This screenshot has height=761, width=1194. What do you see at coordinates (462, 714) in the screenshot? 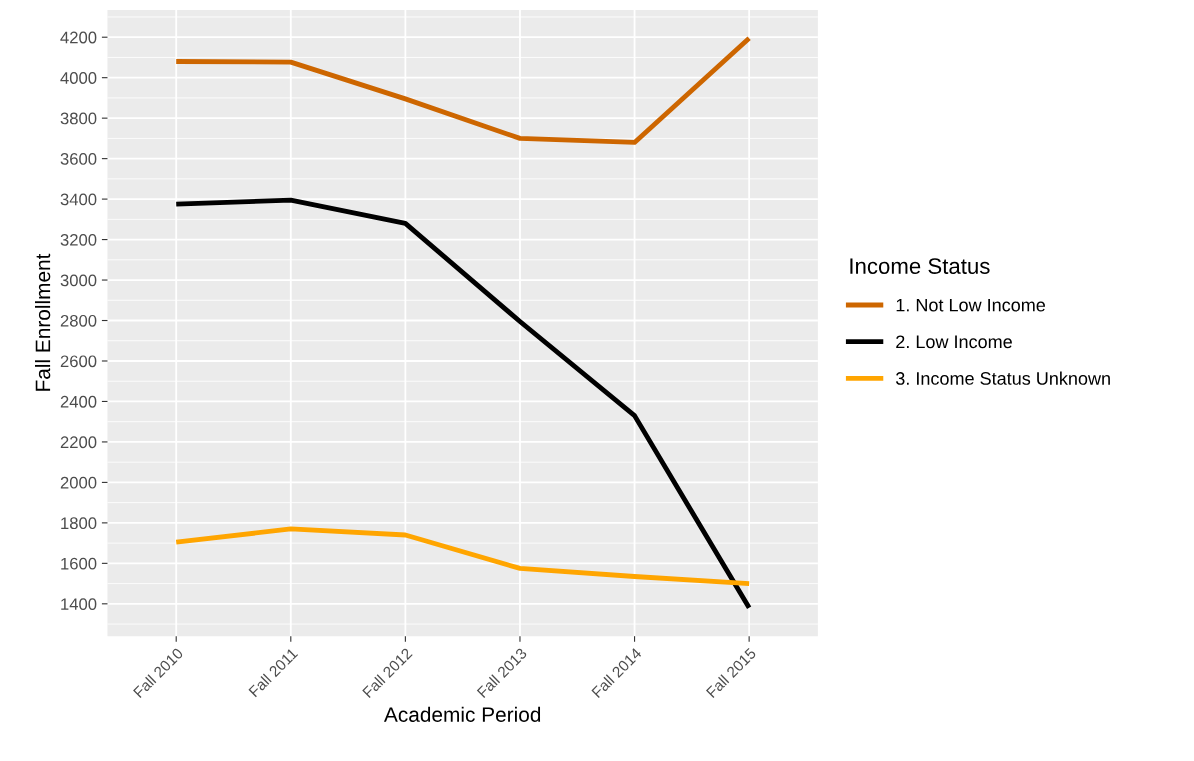
I see `x-axis-title: Academic Period` at bounding box center [462, 714].